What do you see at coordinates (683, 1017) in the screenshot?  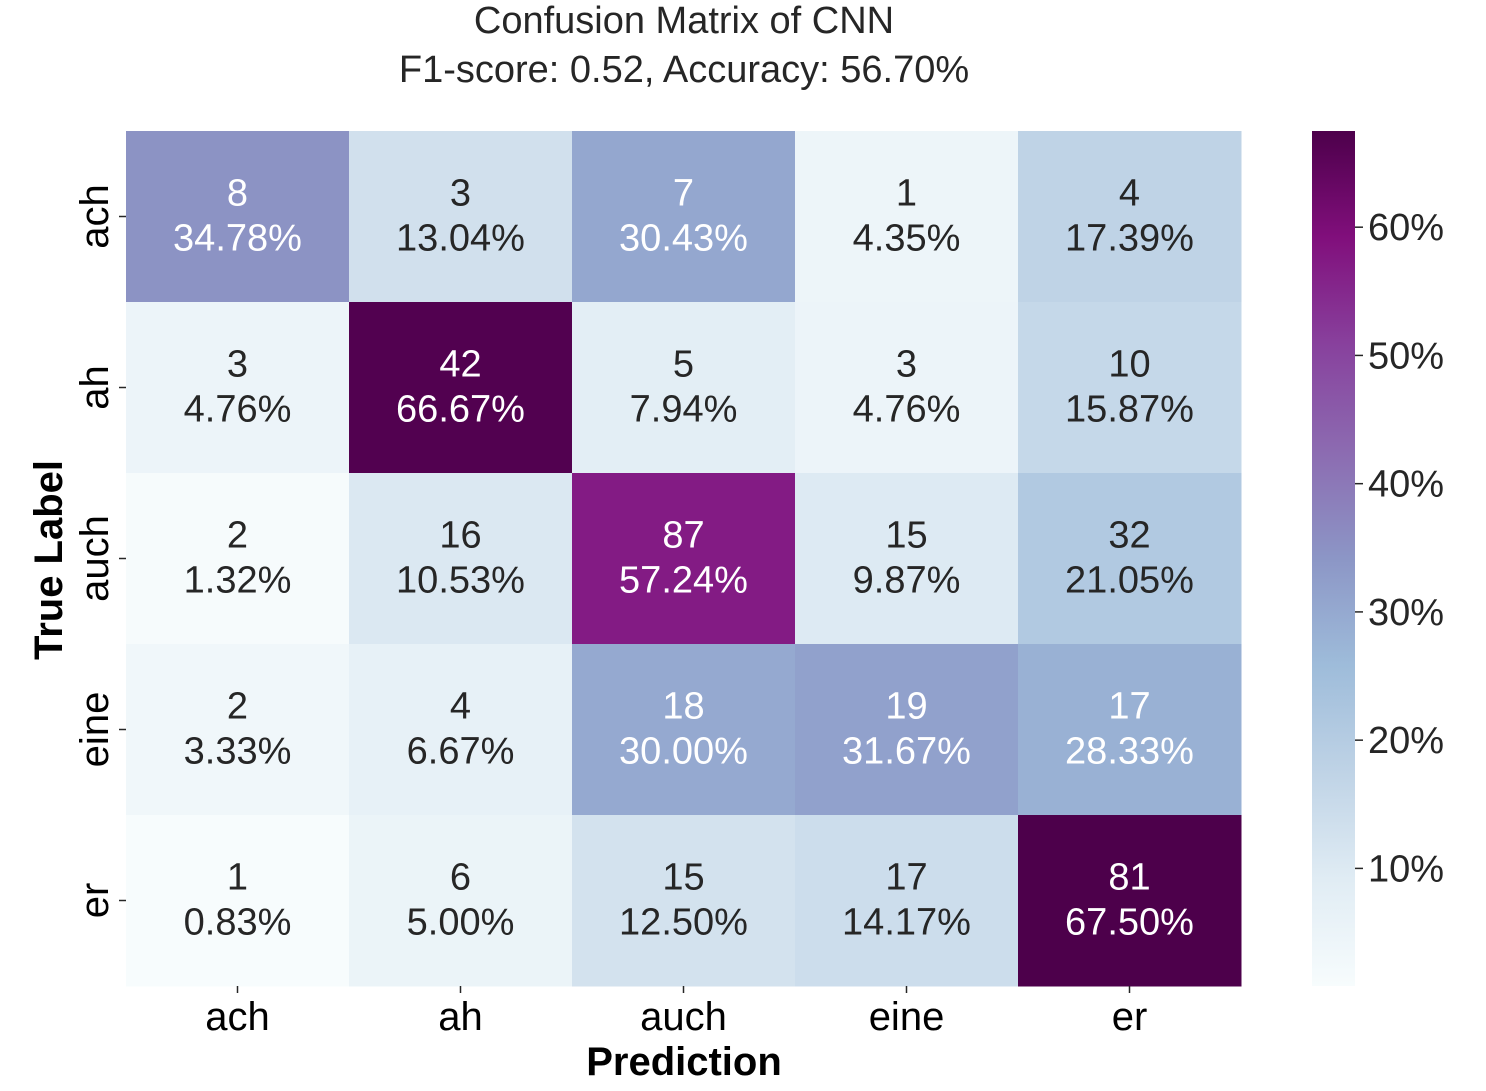 I see `x-tick-label: auch` at bounding box center [683, 1017].